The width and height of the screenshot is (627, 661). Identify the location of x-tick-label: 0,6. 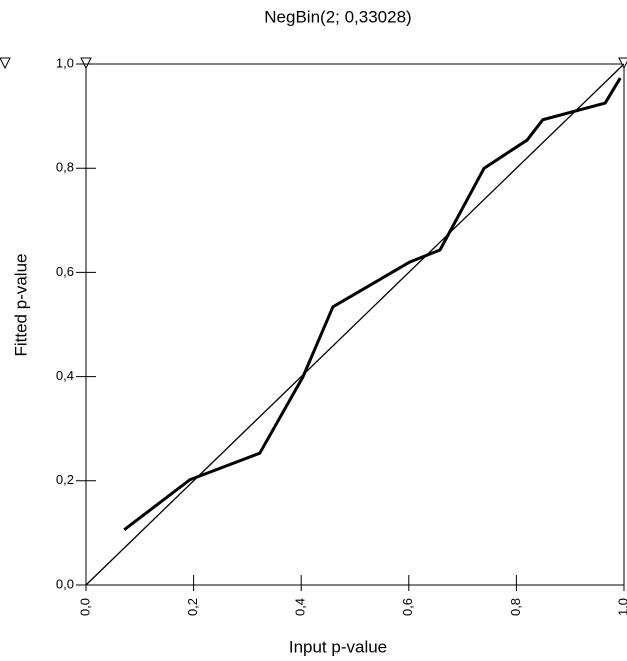
(407, 607).